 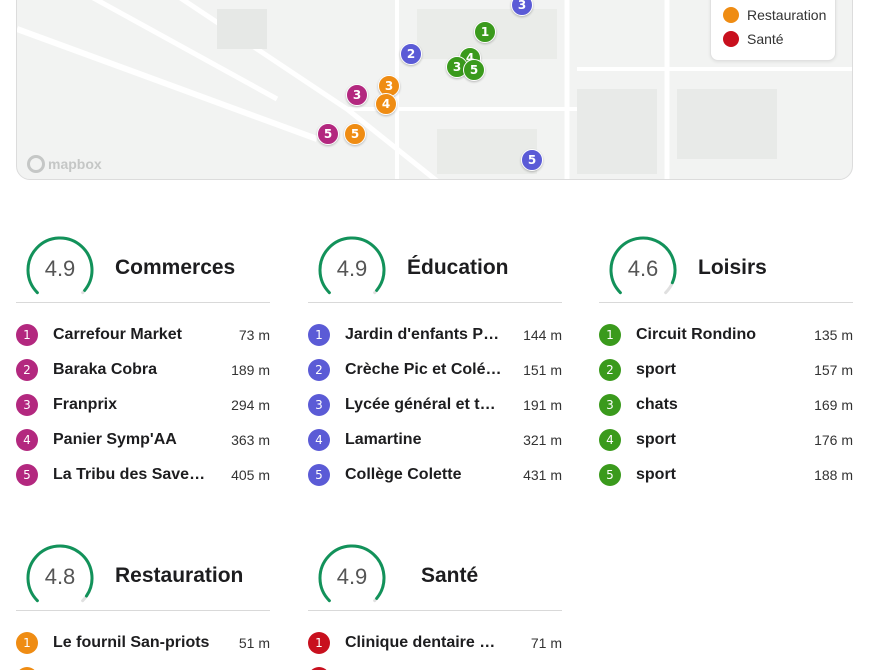 What do you see at coordinates (175, 267) in the screenshot?
I see `category-title: Commerces` at bounding box center [175, 267].